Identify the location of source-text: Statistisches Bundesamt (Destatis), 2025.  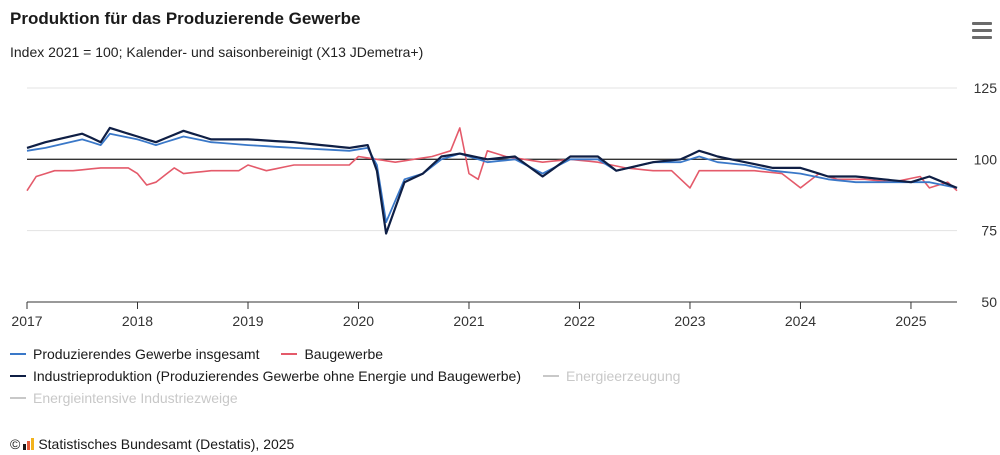
(166, 444).